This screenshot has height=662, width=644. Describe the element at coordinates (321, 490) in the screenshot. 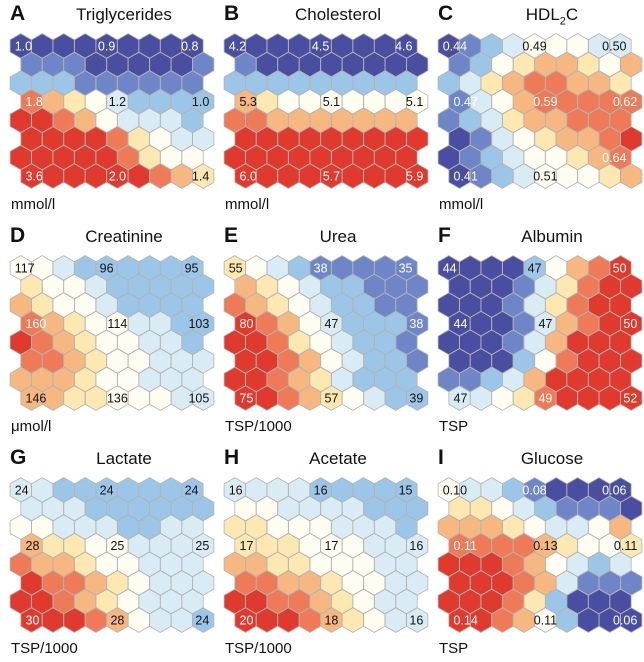

I see `value-label: 16` at that location.